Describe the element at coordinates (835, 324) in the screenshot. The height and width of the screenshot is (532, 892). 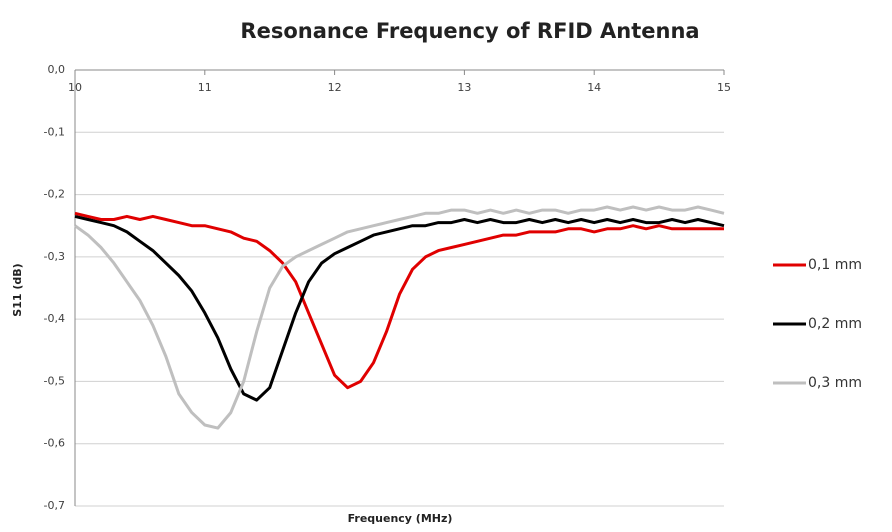
I see `legend-label: 0,2 mm` at that location.